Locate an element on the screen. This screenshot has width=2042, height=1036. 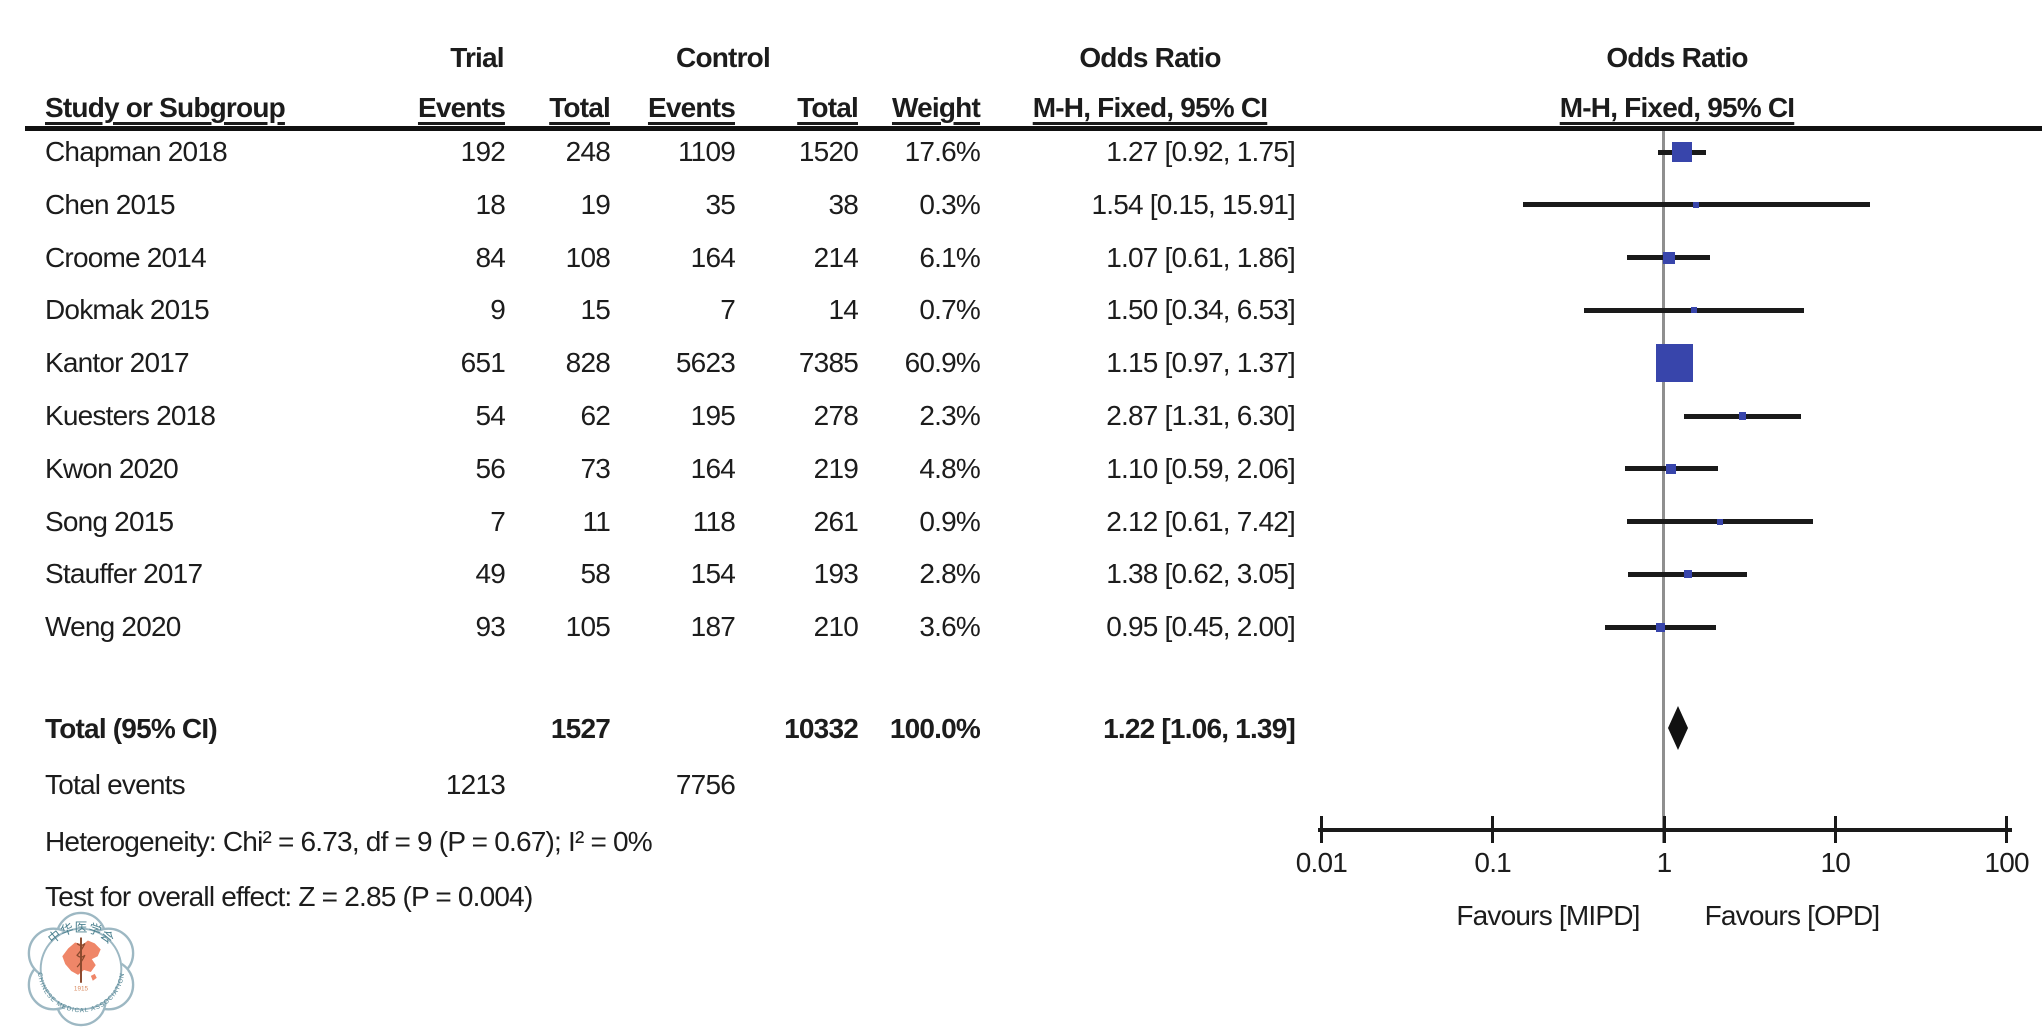
logo-serpent is located at coordinates (81, 955).